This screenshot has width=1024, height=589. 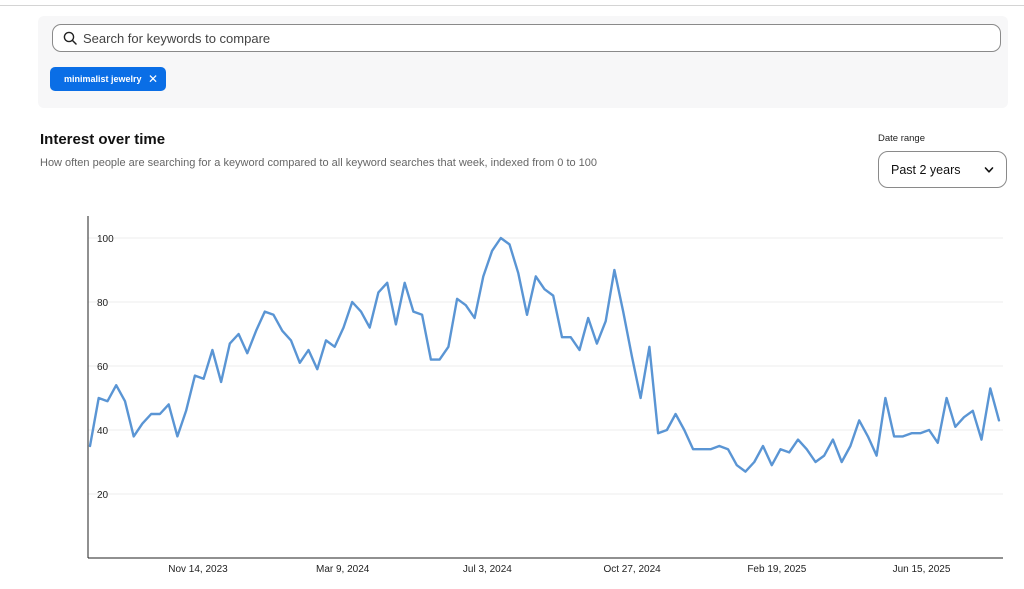 What do you see at coordinates (152, 79) in the screenshot?
I see `close-icon: ✕` at bounding box center [152, 79].